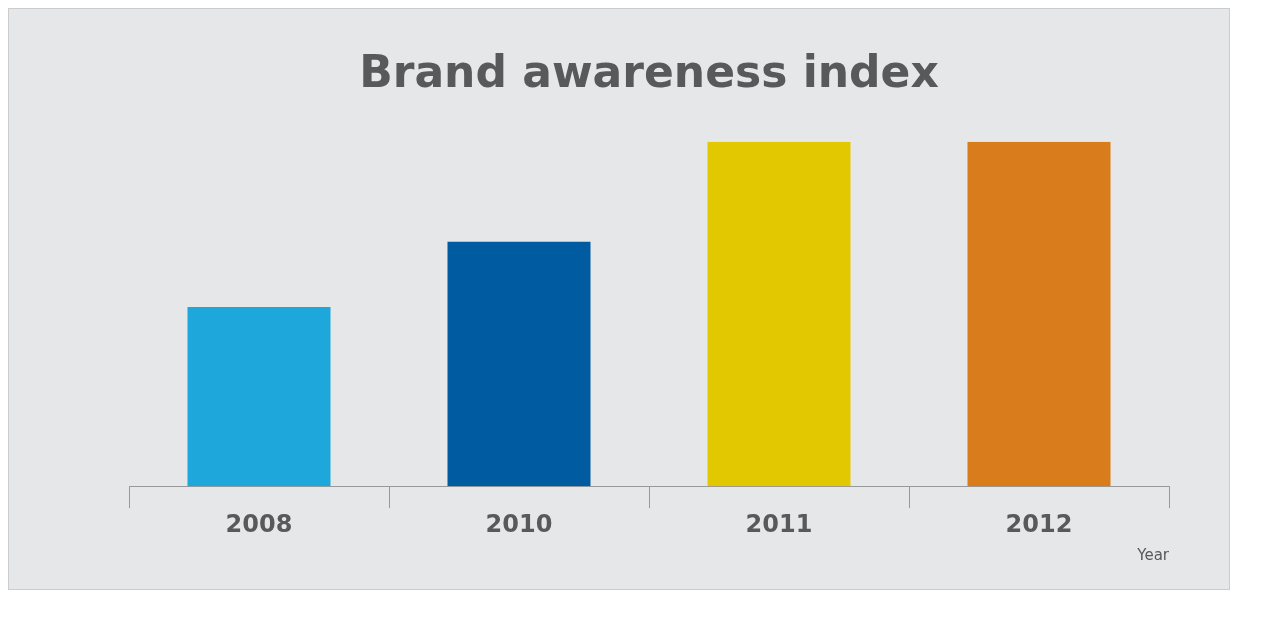  I want to click on chart-title: Brand awareness index, so click(649, 71).